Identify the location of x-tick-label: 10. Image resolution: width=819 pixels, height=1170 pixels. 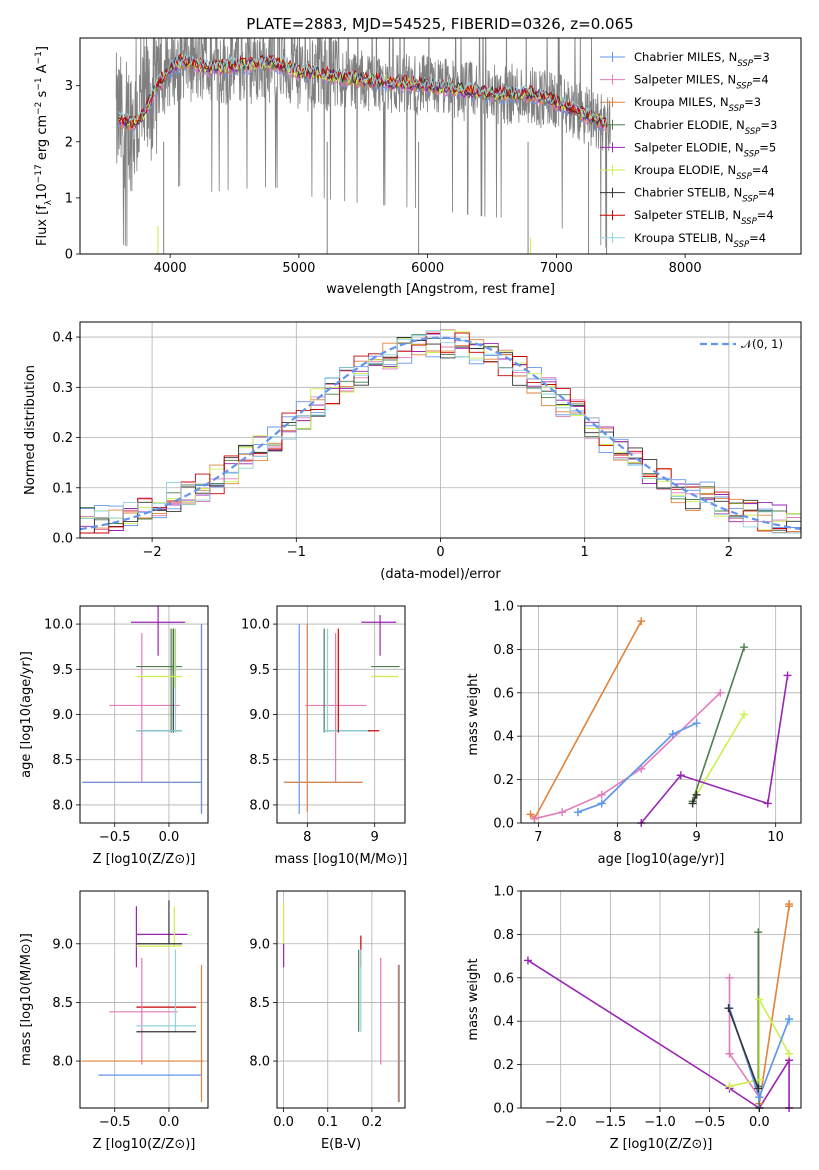
(775, 837).